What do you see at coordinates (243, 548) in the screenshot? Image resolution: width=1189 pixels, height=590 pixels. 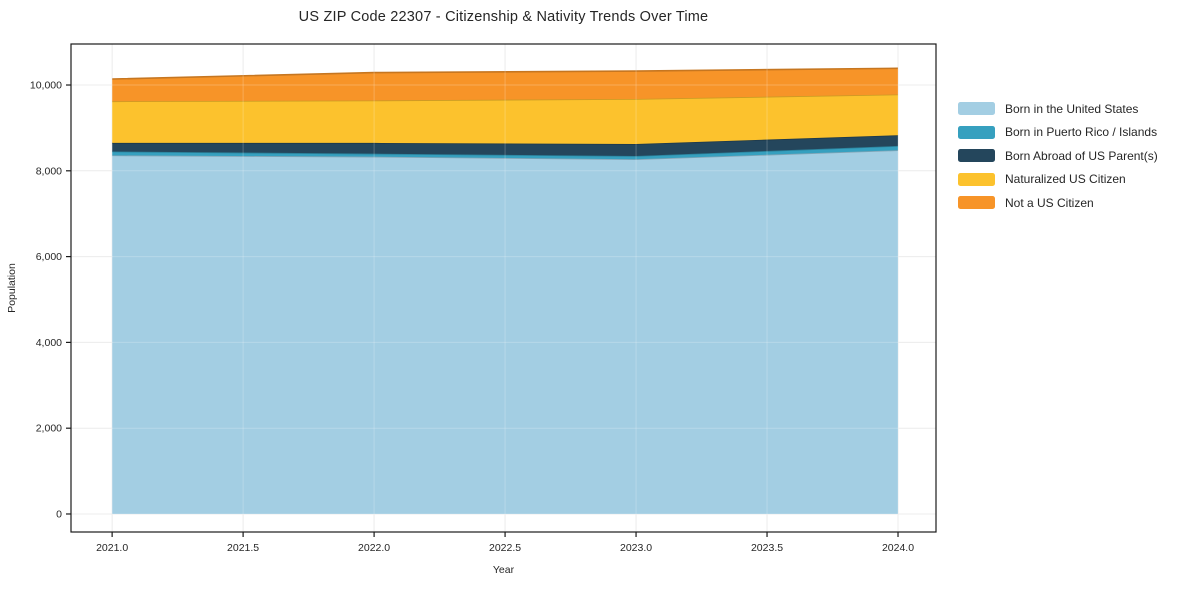 I see `x-tick-label: 2021.5` at bounding box center [243, 548].